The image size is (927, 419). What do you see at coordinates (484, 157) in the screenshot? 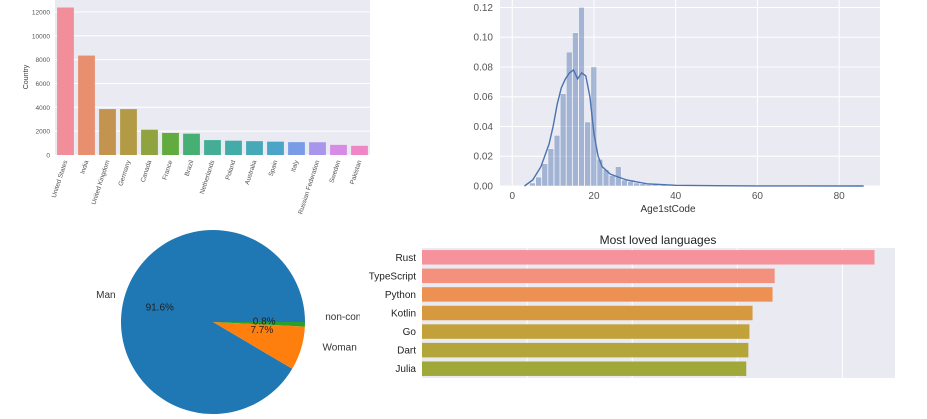
I see `age-y-tick-label: 0.02` at bounding box center [484, 157].